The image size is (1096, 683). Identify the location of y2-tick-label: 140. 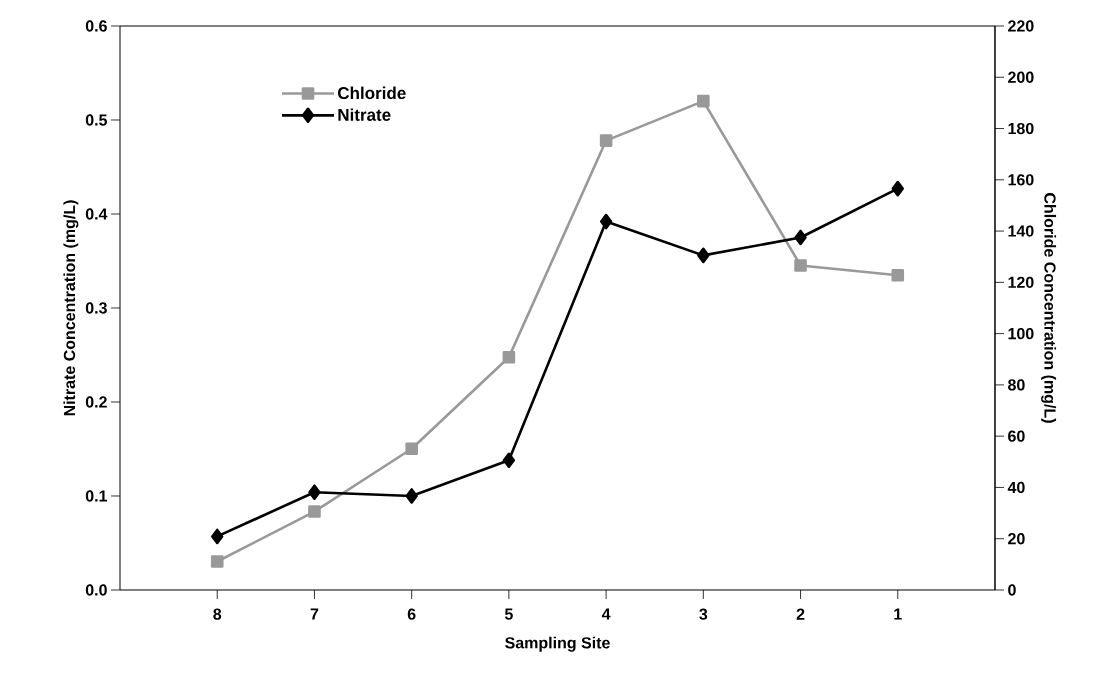
(1021, 231).